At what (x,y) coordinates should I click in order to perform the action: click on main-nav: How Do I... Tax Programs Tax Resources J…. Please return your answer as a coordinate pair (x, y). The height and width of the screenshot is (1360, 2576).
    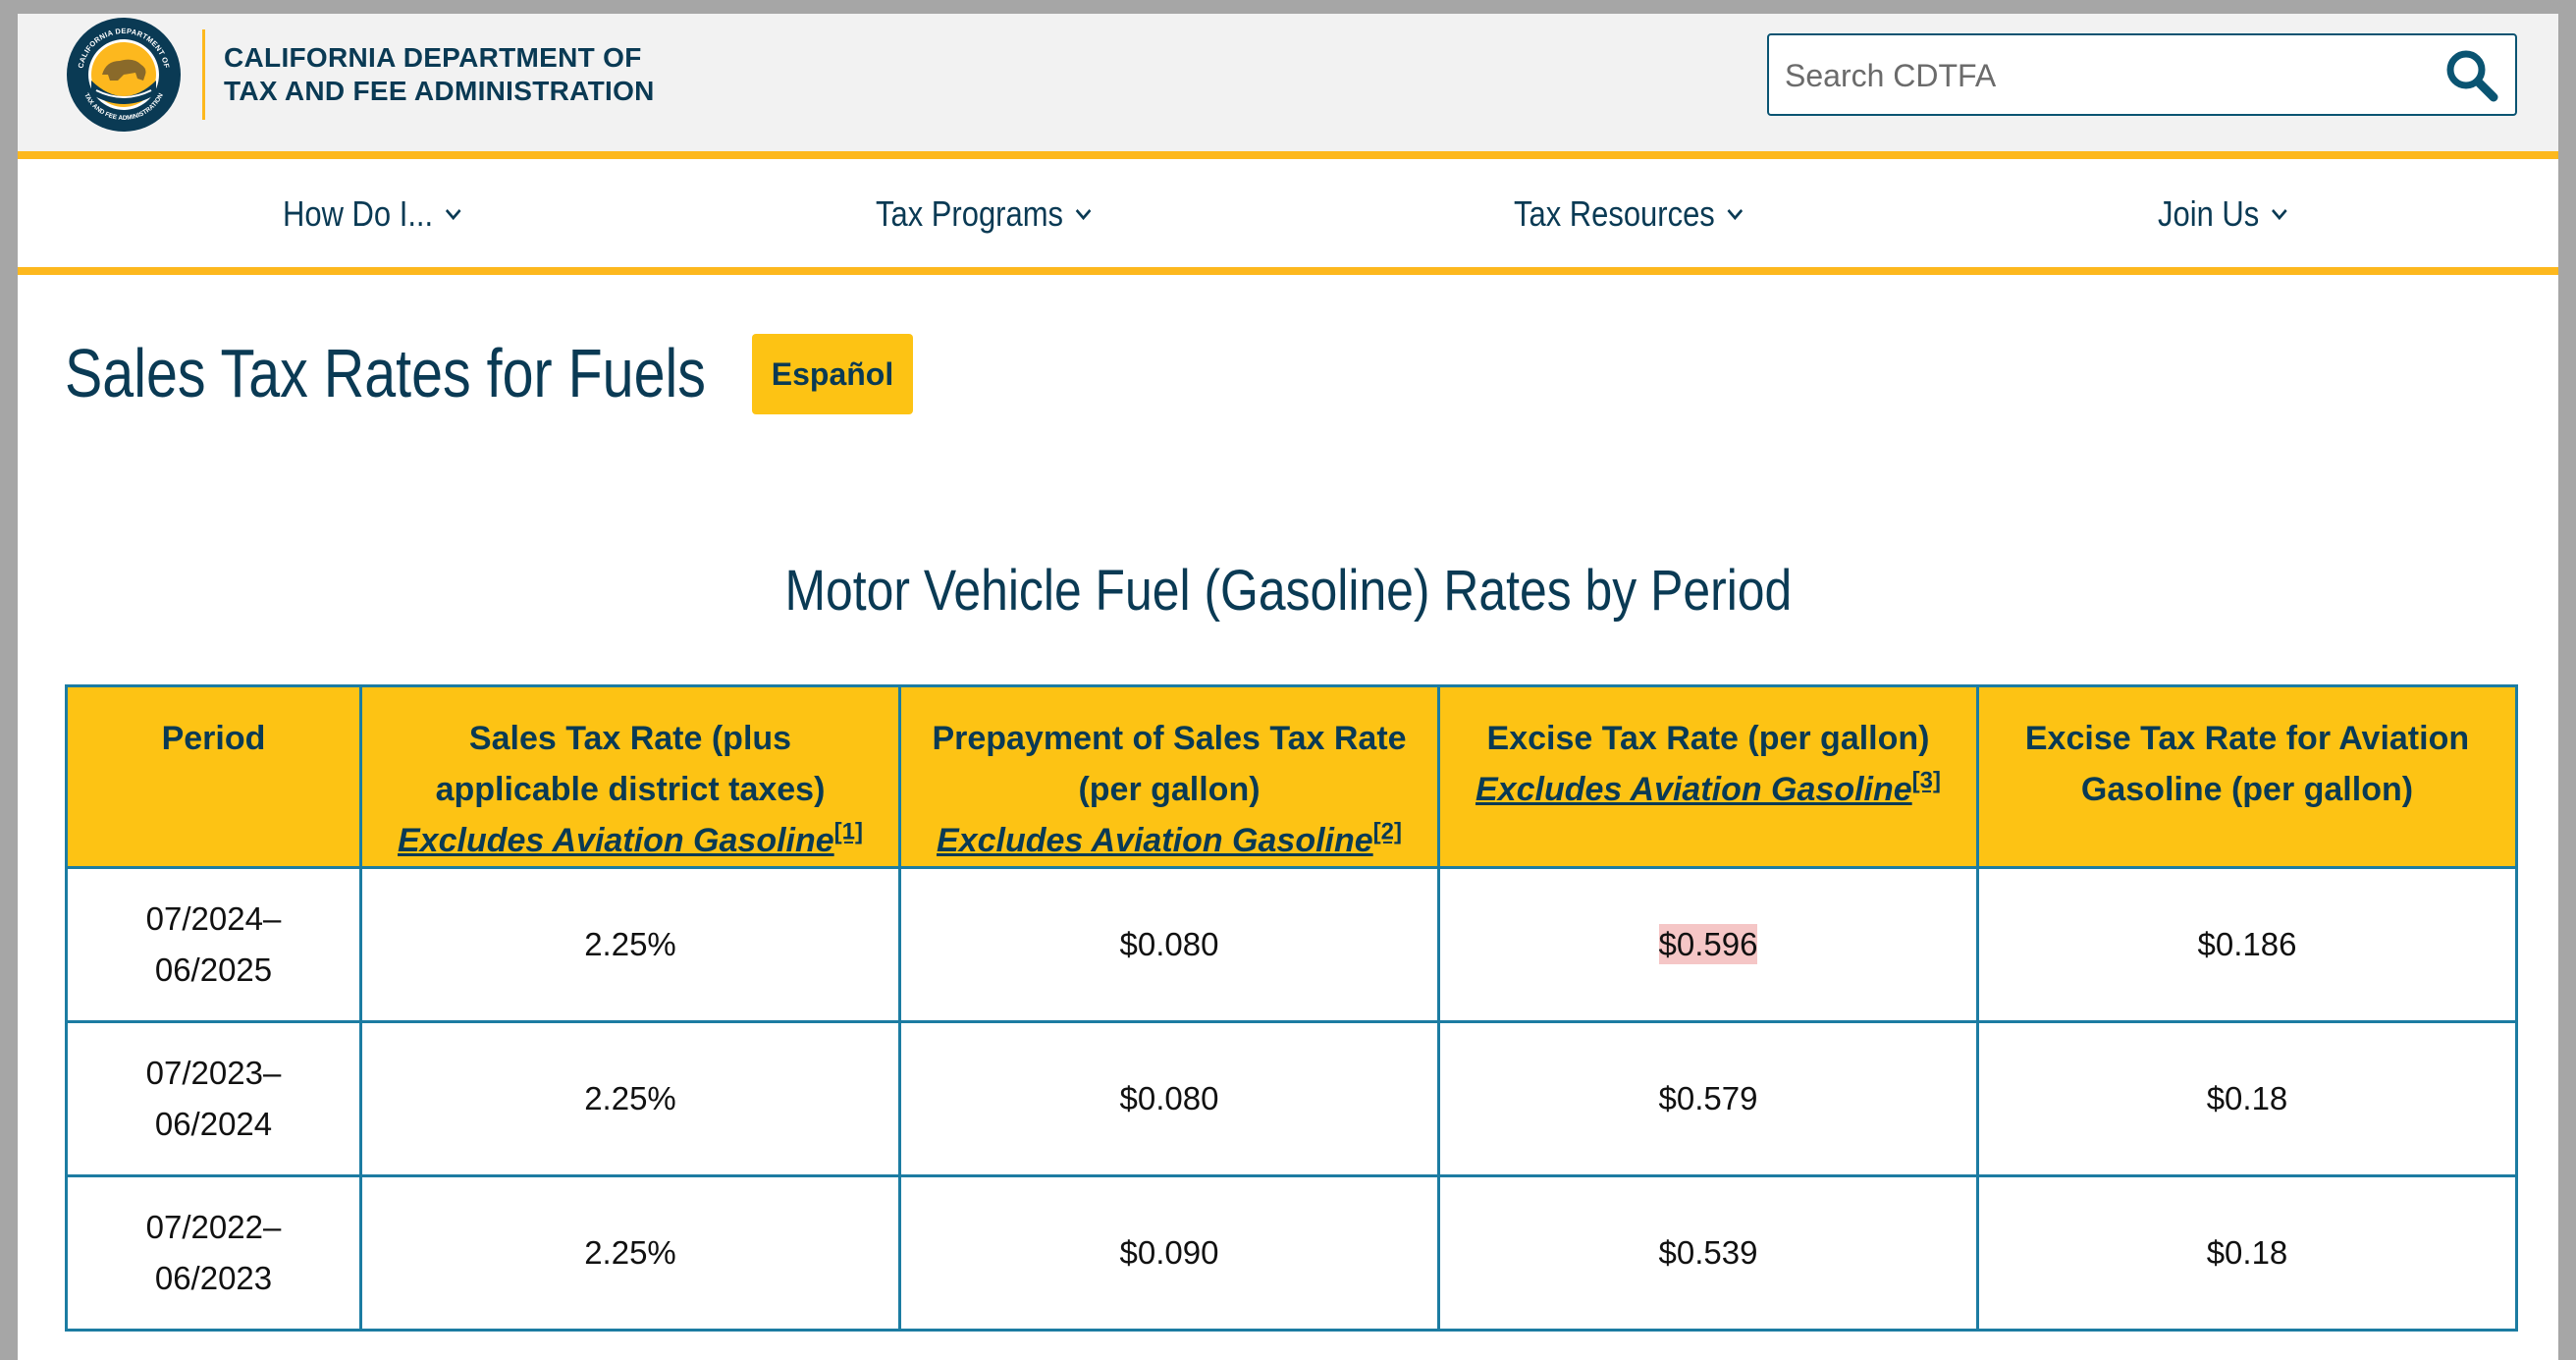
    Looking at the image, I should click on (1288, 213).